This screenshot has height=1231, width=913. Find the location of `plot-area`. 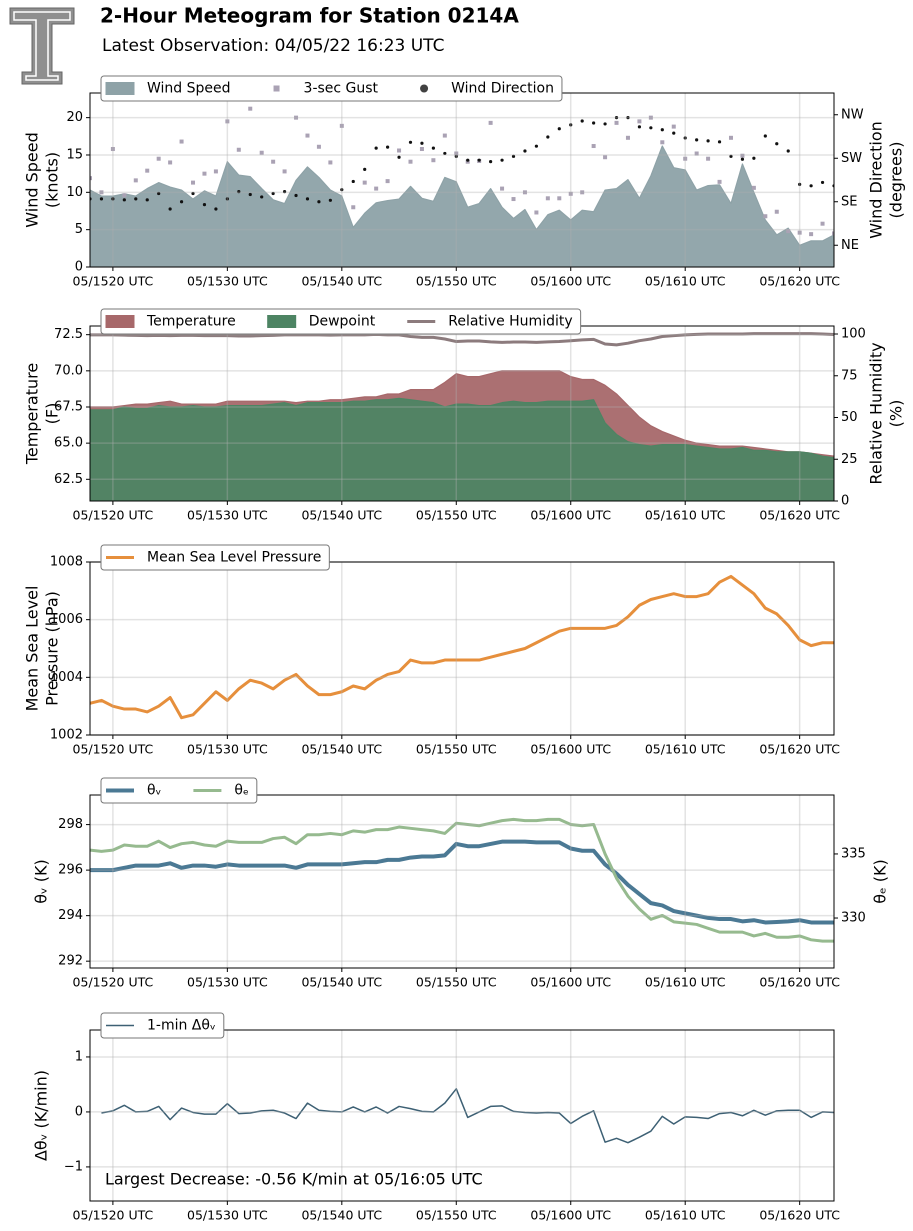

plot-area is located at coordinates (462, 880).